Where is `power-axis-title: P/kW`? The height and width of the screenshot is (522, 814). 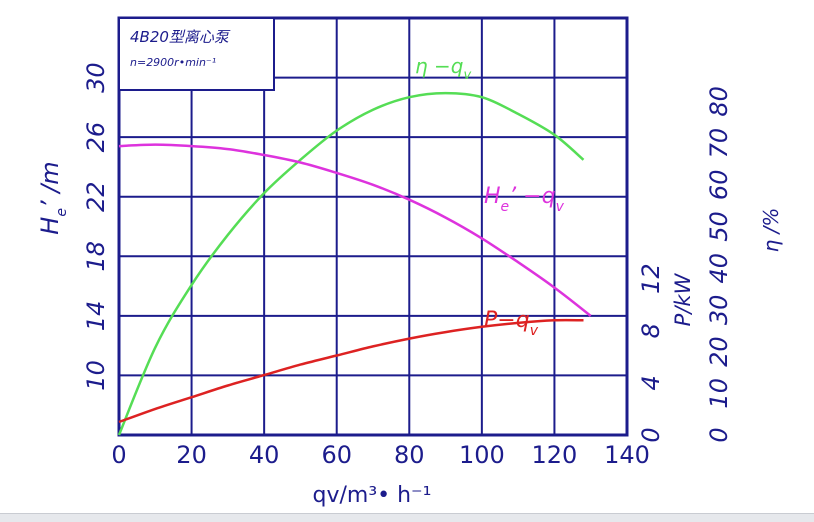
power-axis-title: P/kW is located at coordinates (683, 299).